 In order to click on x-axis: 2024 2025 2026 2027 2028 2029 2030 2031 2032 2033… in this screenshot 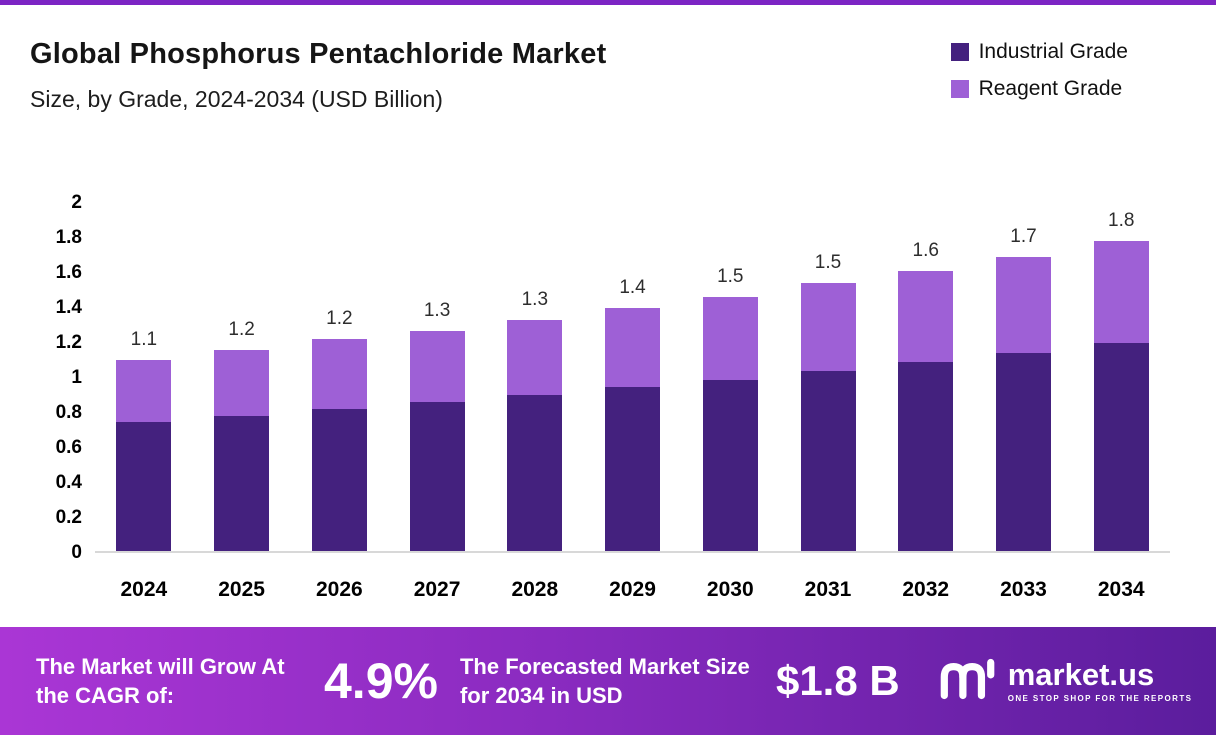, I will do `click(632, 590)`.